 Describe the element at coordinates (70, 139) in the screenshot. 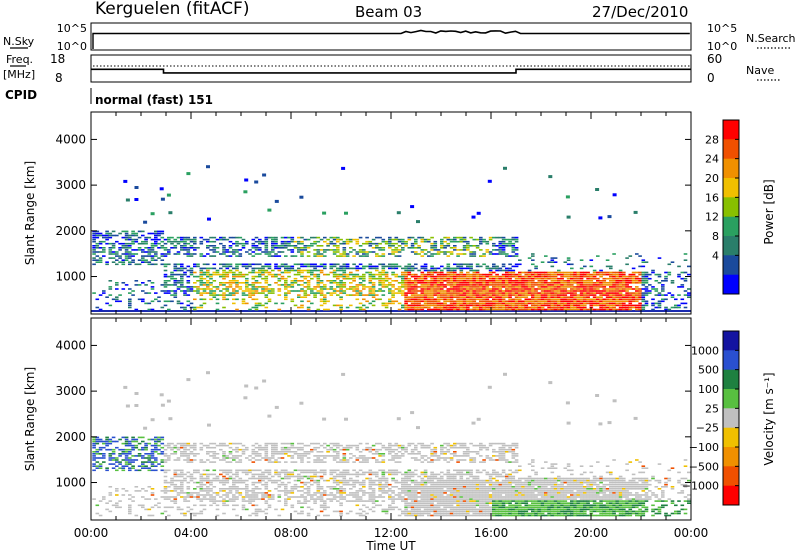

I see `power-ytick-label: 4000` at that location.